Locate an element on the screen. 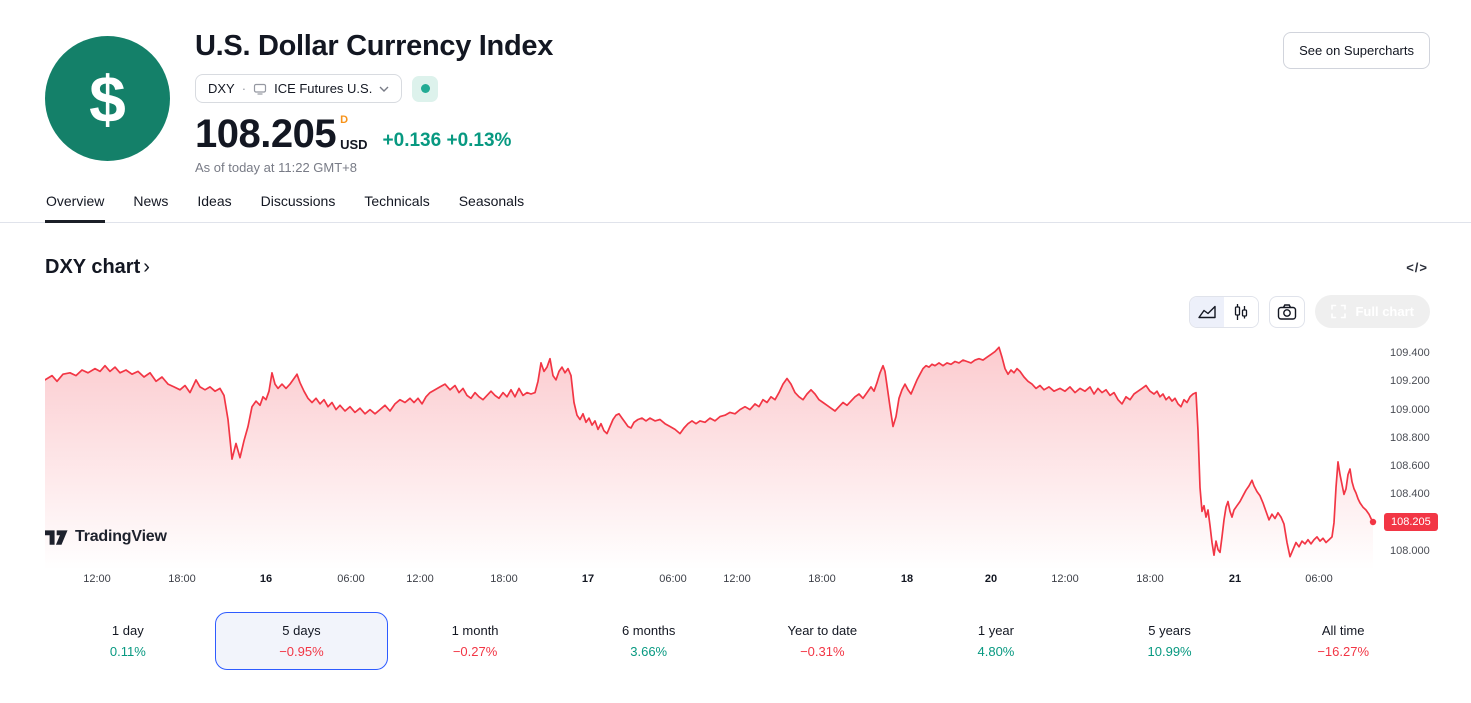  tab-technicals: Technicals is located at coordinates (396, 204).